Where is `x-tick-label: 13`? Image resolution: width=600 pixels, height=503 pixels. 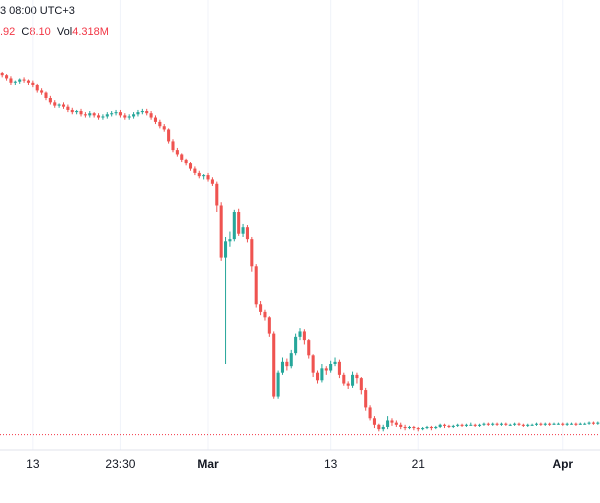
x-tick-label: 13 is located at coordinates (33, 464).